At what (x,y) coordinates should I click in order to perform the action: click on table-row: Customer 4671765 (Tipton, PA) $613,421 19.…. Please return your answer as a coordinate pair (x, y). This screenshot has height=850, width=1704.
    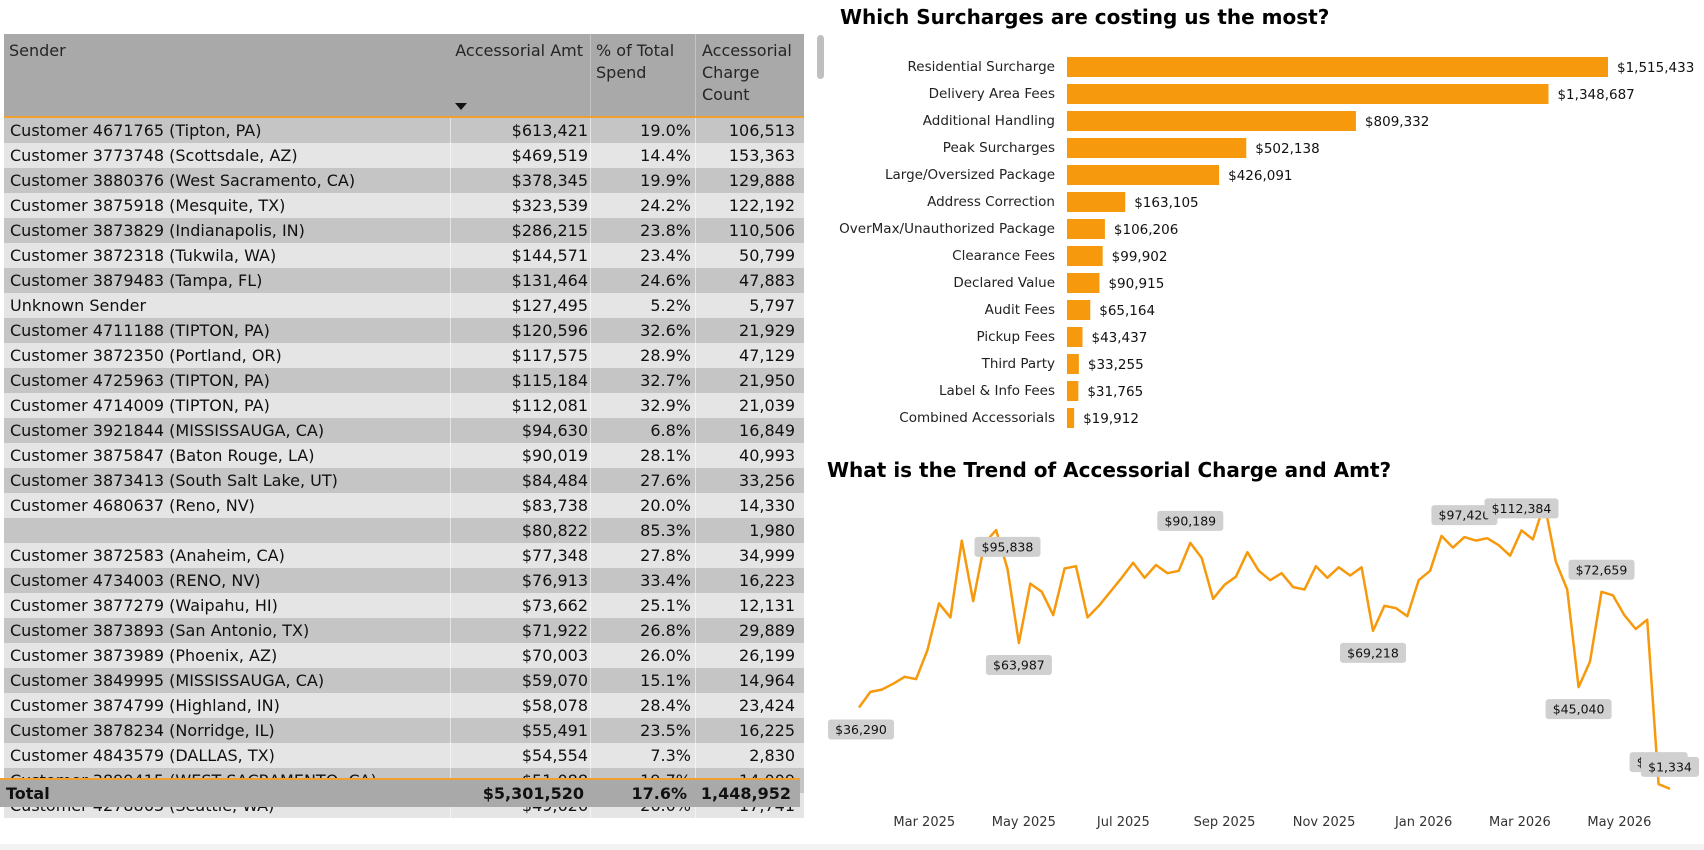
    Looking at the image, I should click on (404, 130).